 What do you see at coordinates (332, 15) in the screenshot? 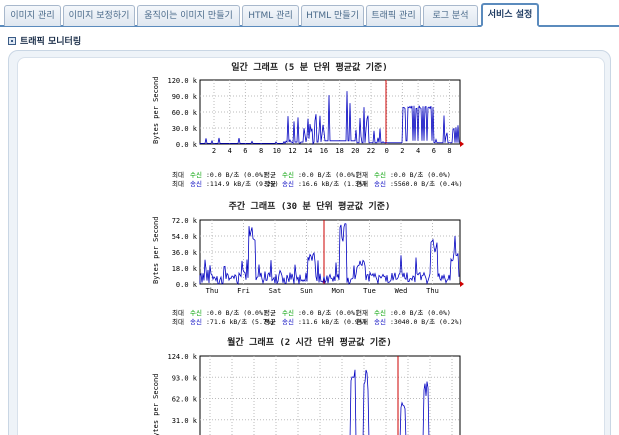
I see `tab-html-make: HTML 만들기` at bounding box center [332, 15].